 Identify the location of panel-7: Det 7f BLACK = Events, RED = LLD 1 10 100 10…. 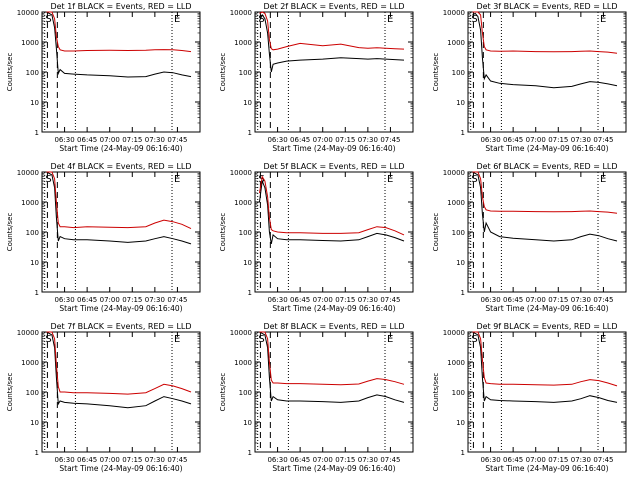
(103, 397).